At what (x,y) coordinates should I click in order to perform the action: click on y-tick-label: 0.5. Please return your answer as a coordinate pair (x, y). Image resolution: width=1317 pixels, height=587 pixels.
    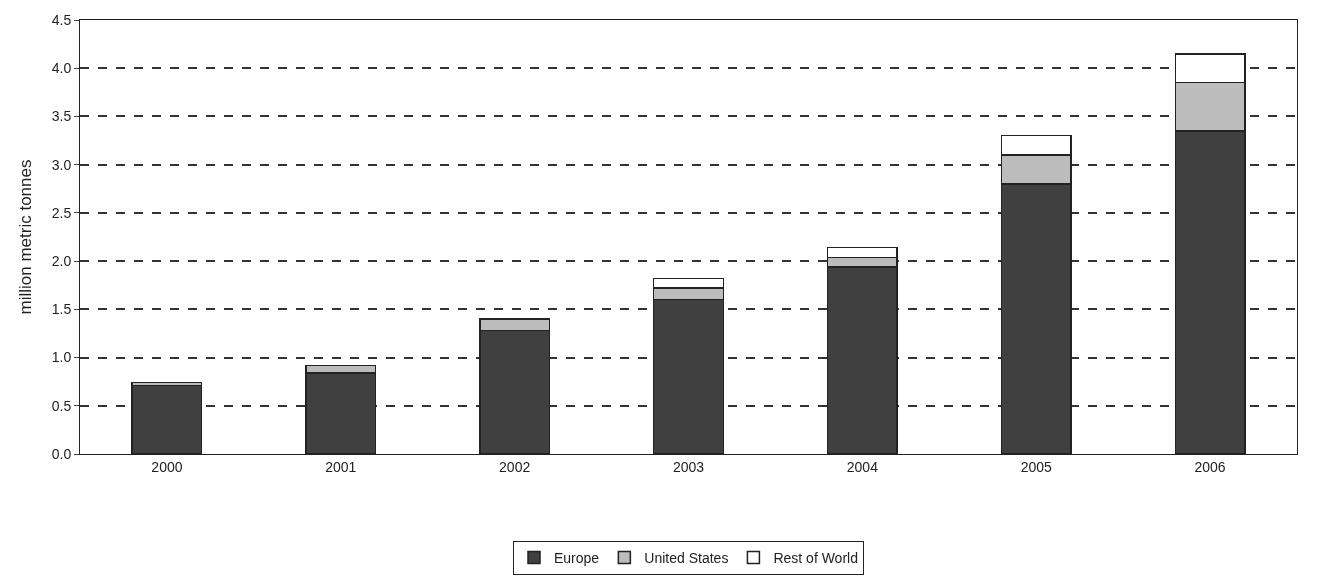
    Looking at the image, I should click on (61, 405).